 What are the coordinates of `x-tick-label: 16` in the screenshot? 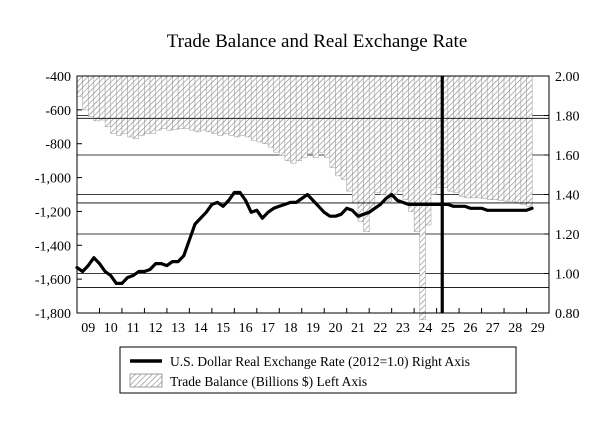 It's located at (246, 328).